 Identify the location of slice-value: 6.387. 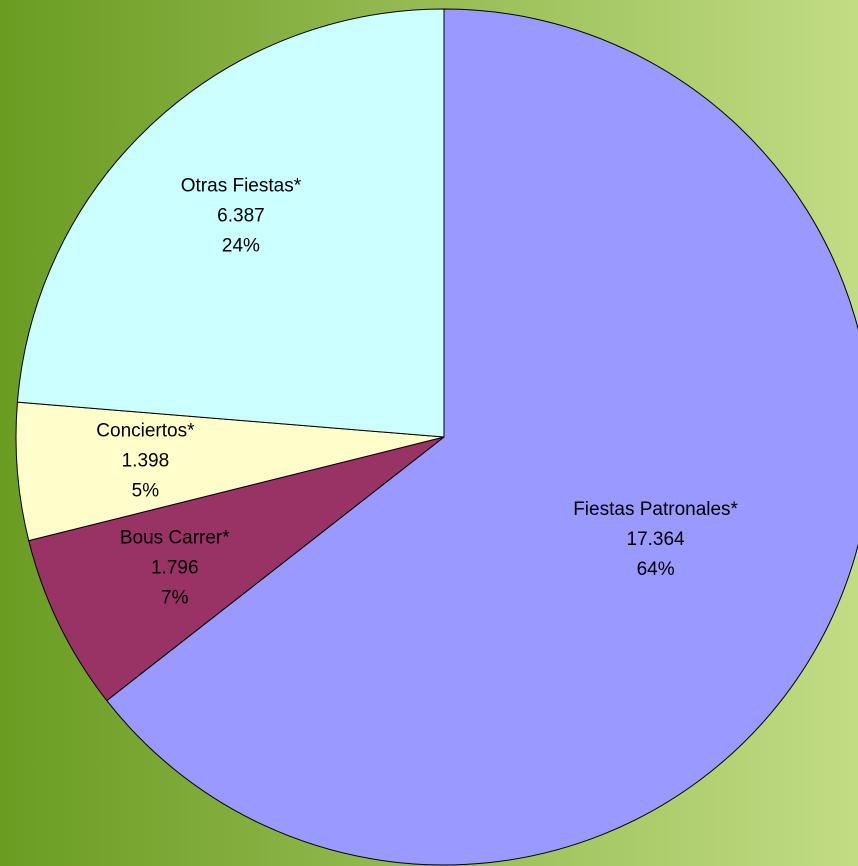
(241, 216).